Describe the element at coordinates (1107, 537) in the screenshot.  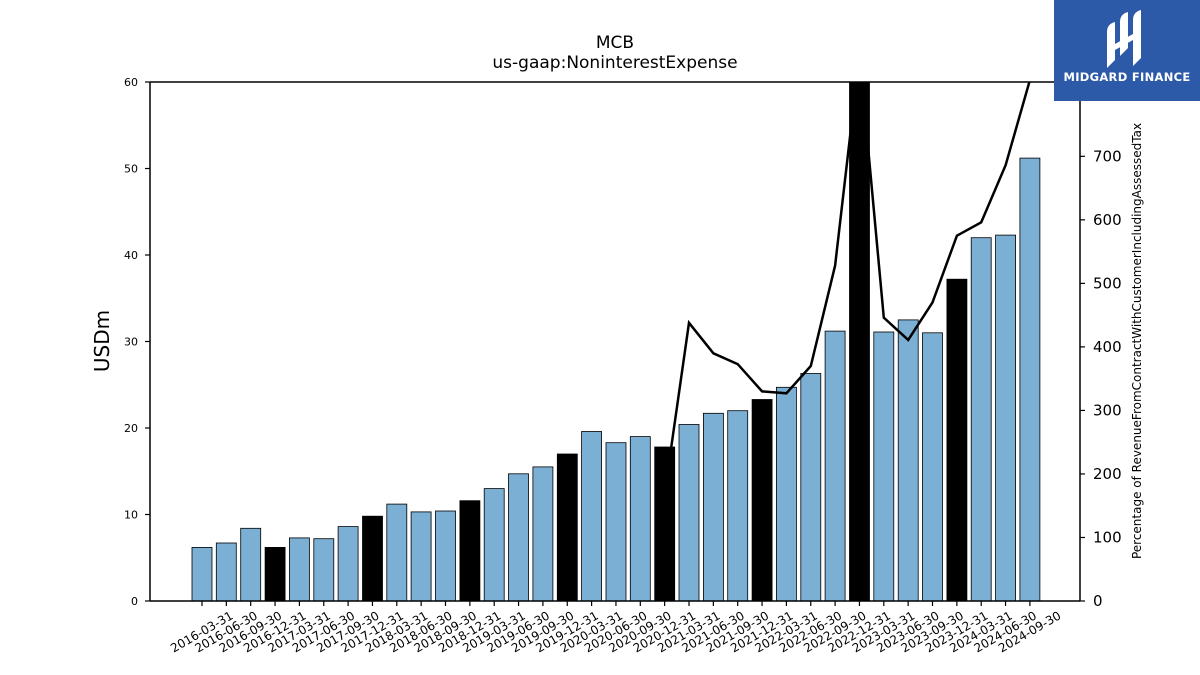
I see `y2-tick-label: 100` at that location.